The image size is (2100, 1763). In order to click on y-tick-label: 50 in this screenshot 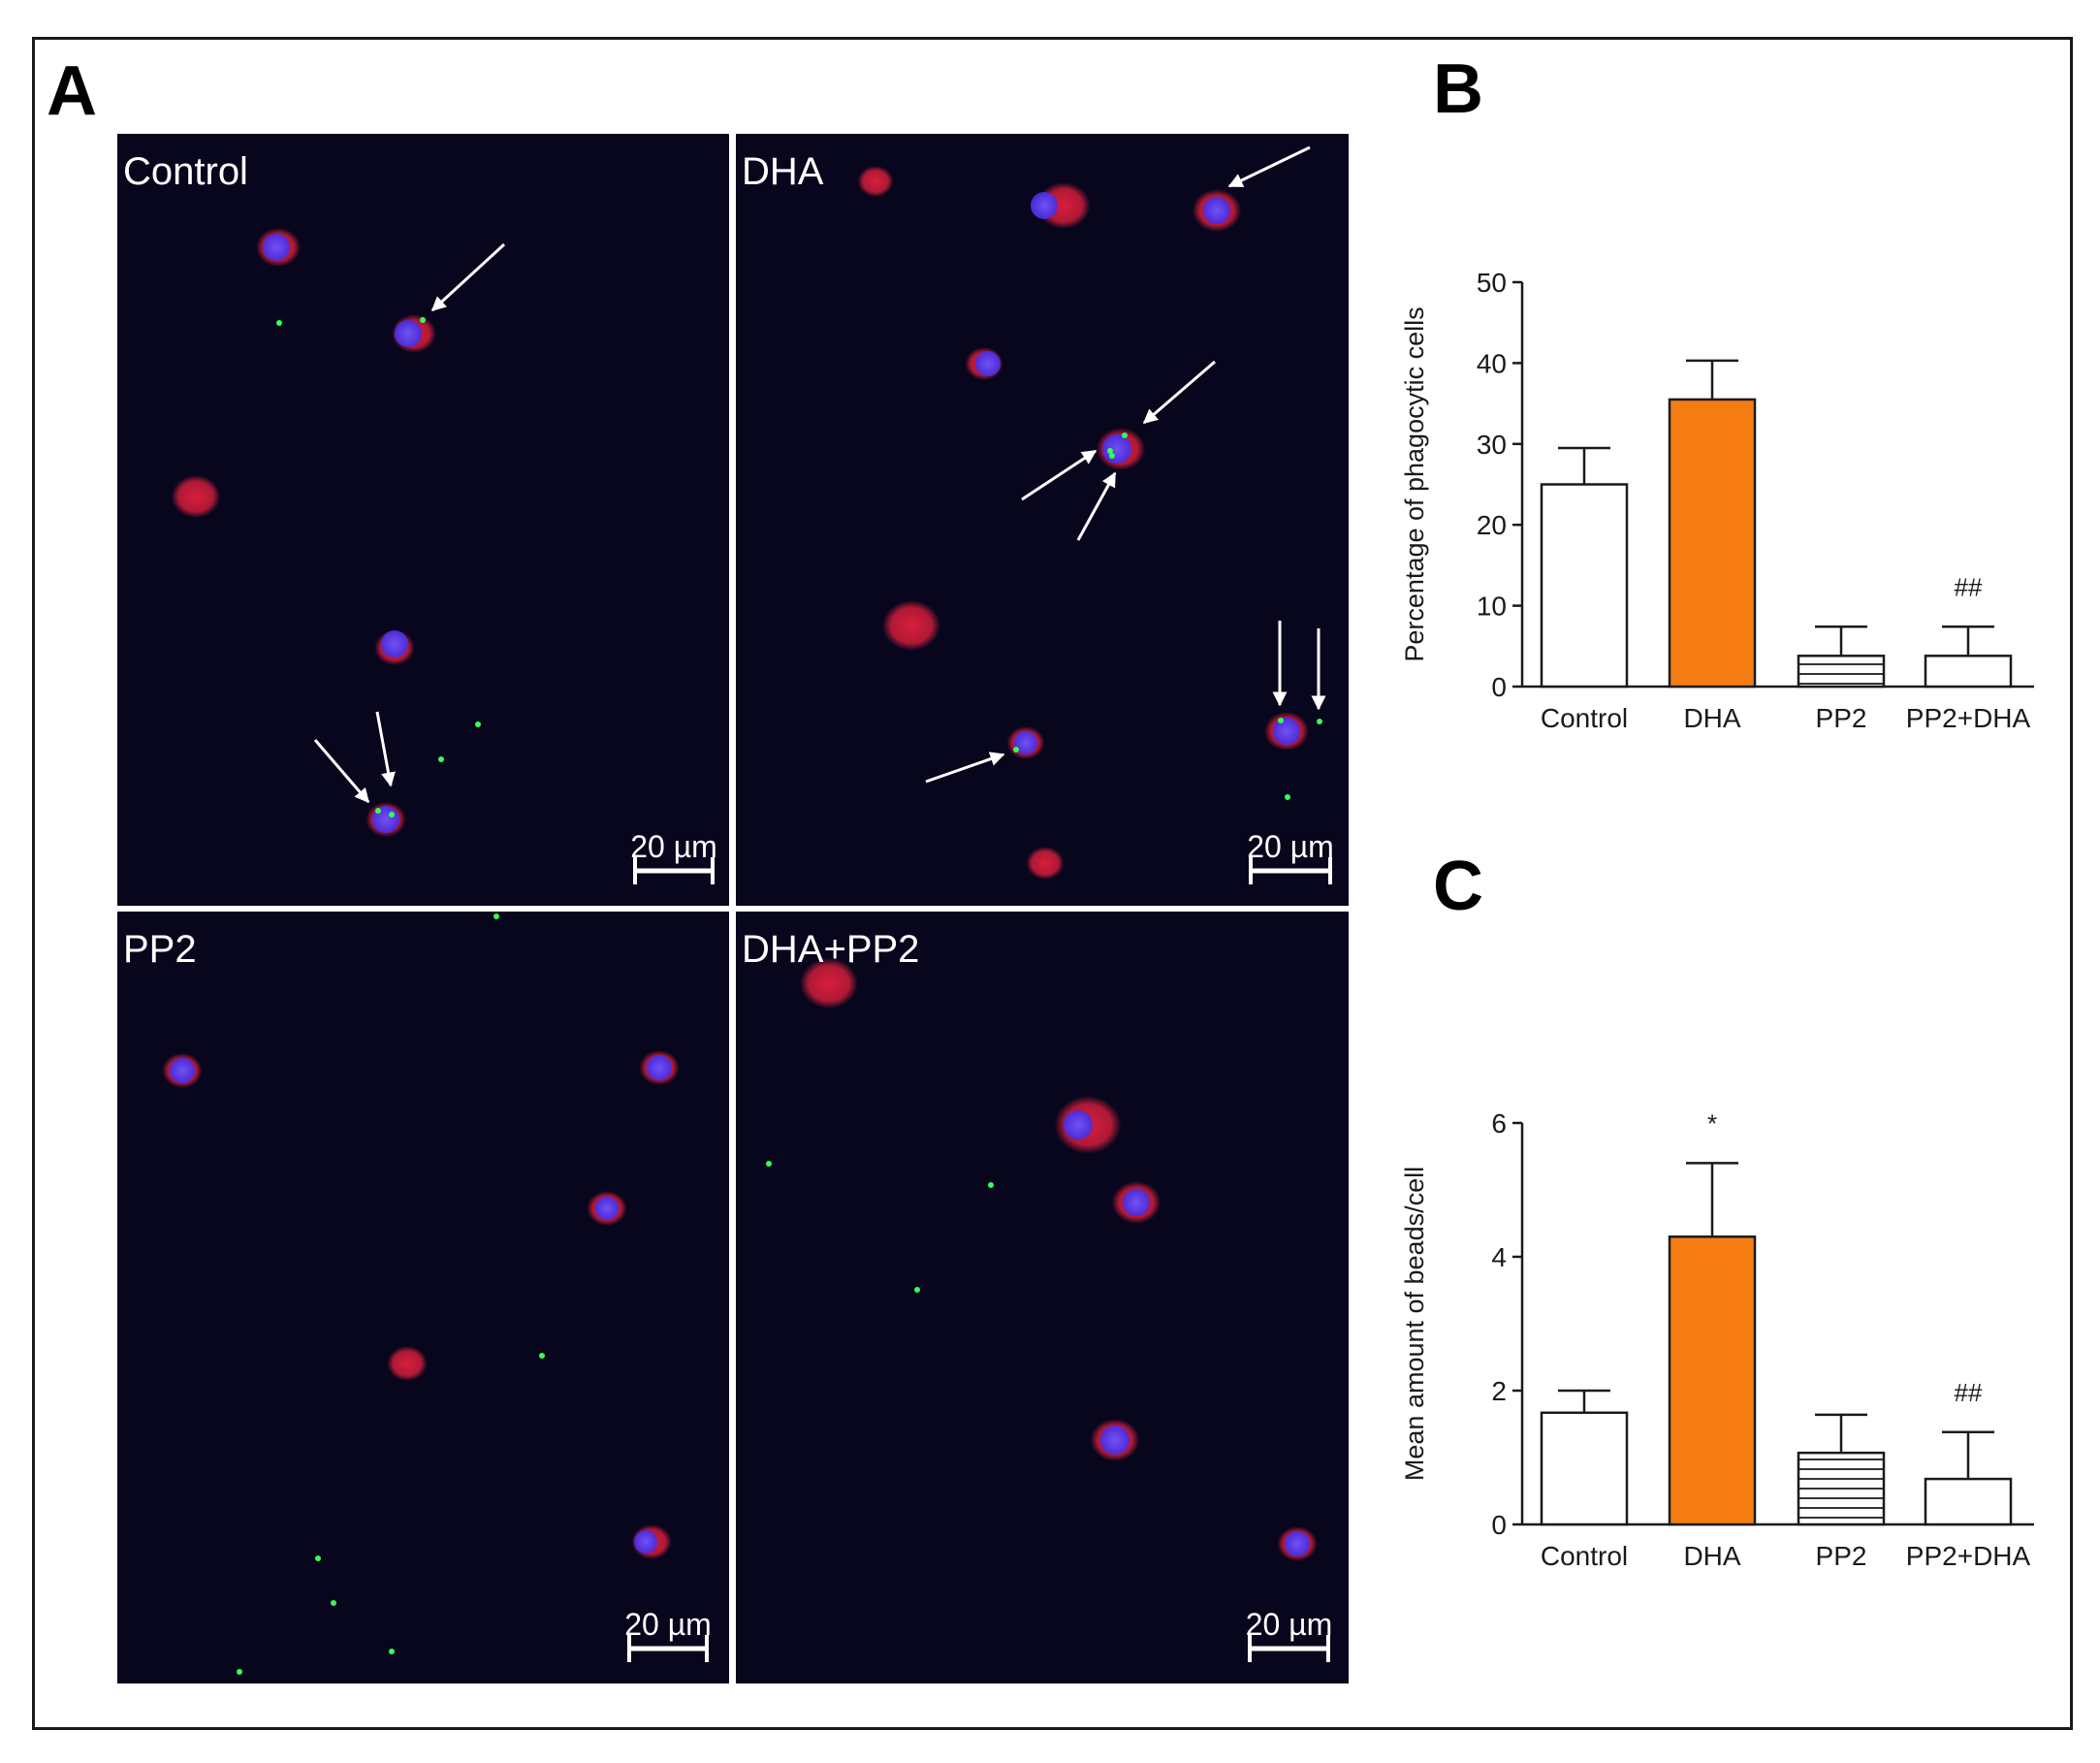, I will do `click(1492, 283)`.